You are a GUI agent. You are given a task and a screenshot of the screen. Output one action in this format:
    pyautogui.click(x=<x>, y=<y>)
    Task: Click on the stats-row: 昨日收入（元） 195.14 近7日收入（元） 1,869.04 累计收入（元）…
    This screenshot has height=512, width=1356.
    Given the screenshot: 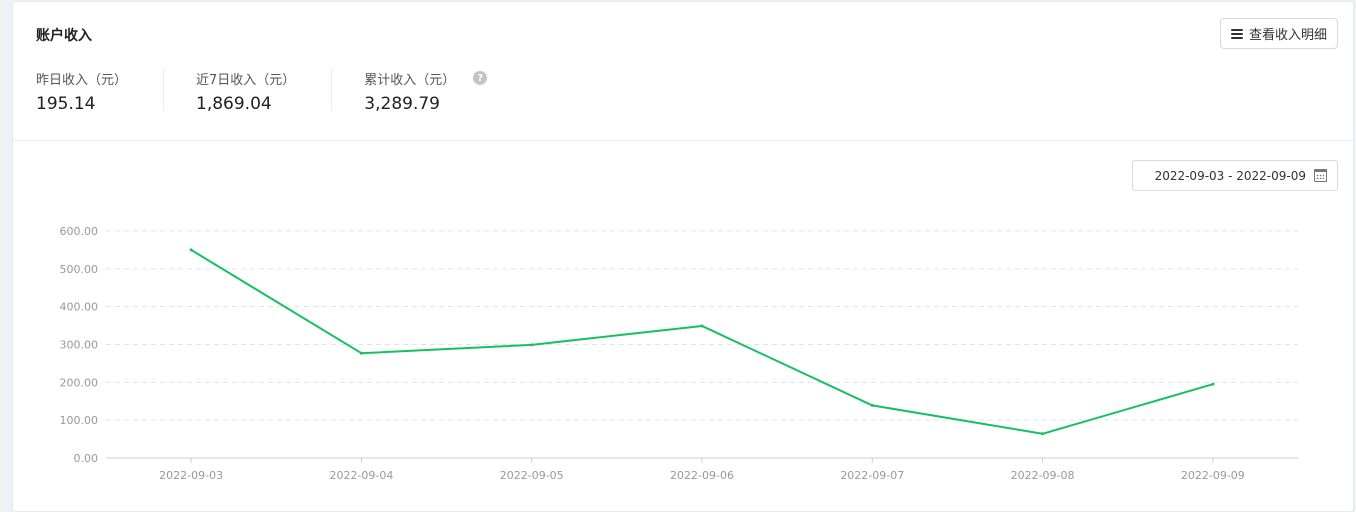 What is the action you would take?
    pyautogui.click(x=279, y=91)
    